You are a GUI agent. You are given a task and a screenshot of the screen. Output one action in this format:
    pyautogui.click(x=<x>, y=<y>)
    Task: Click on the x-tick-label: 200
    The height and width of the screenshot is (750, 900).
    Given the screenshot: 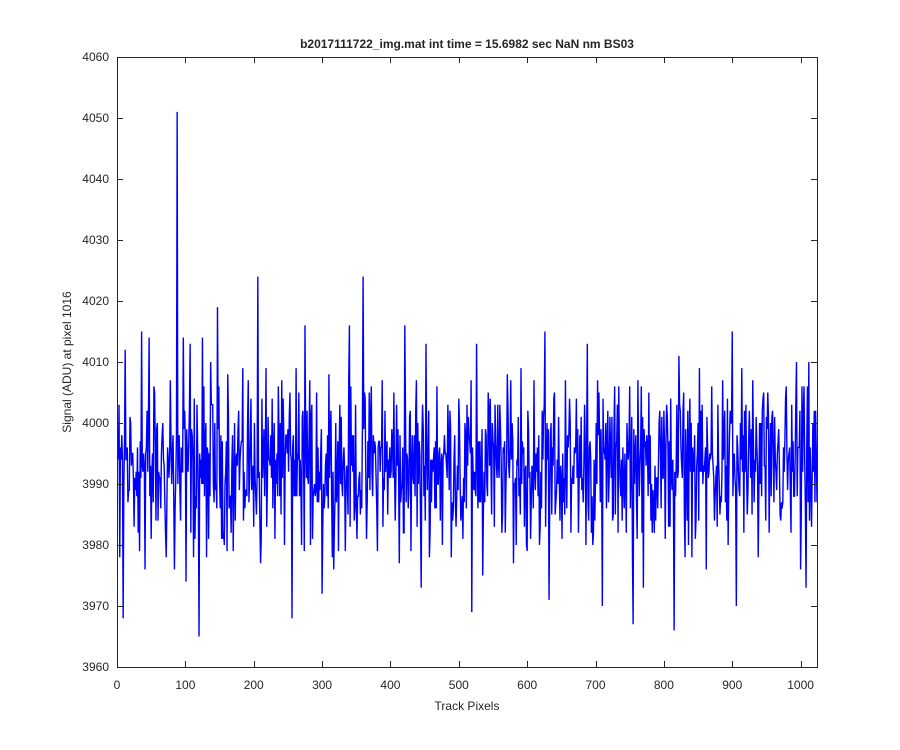 What is the action you would take?
    pyautogui.click(x=254, y=685)
    